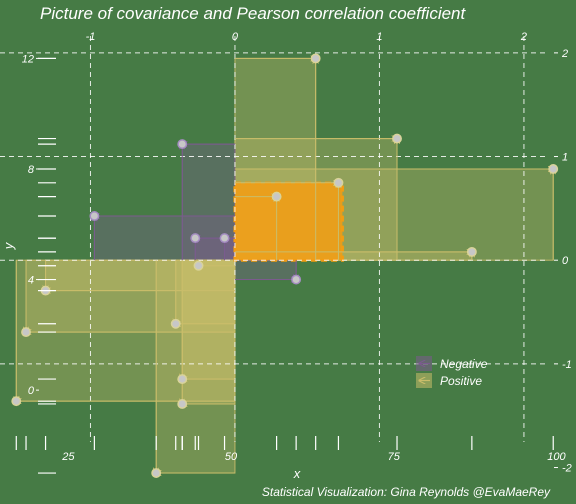  I want to click on legend-label-1: Positive, so click(461, 381).